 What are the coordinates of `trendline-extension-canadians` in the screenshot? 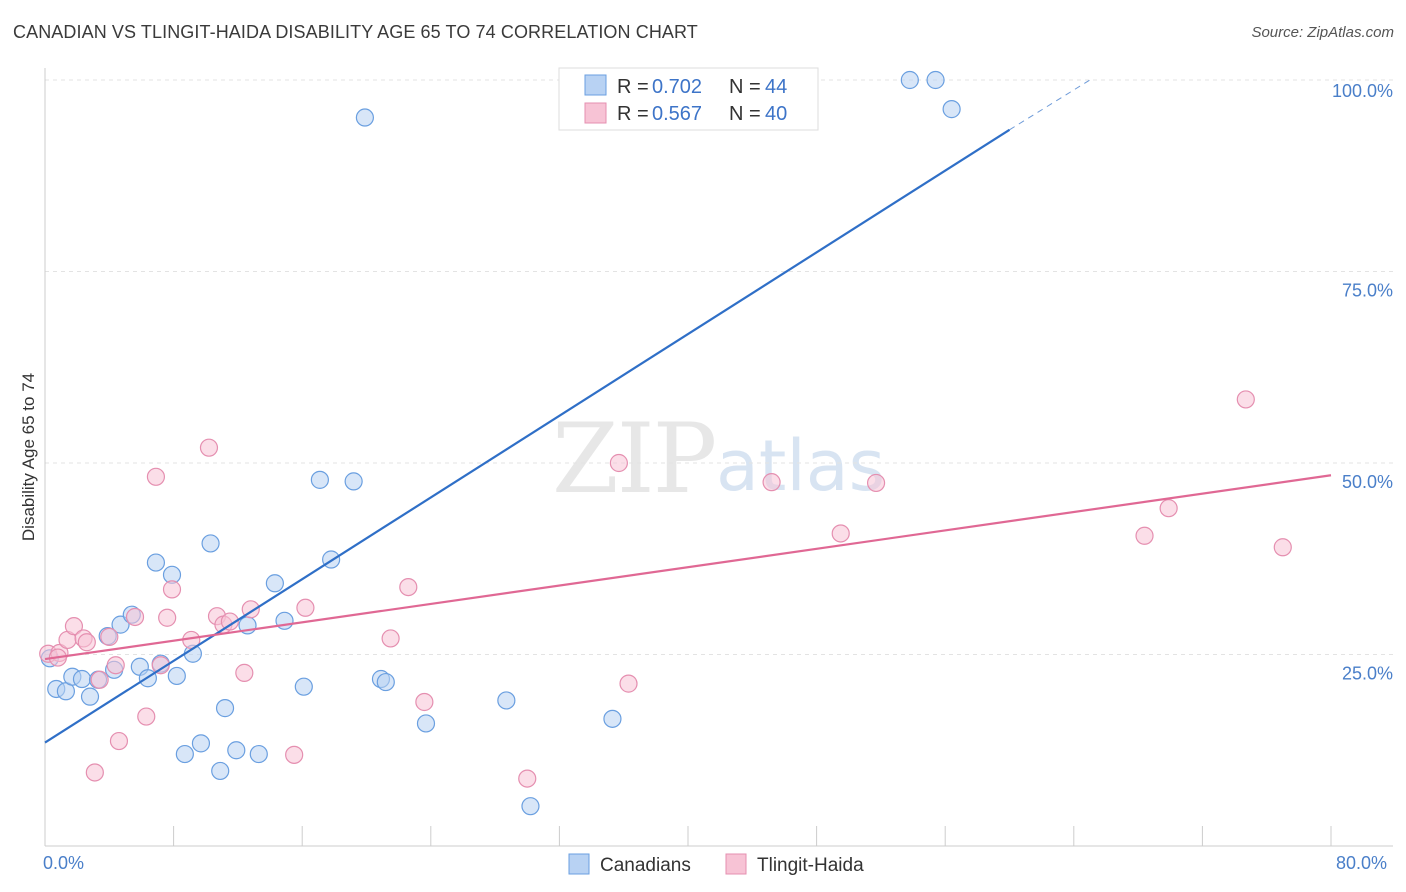 It's located at (1050, 105).